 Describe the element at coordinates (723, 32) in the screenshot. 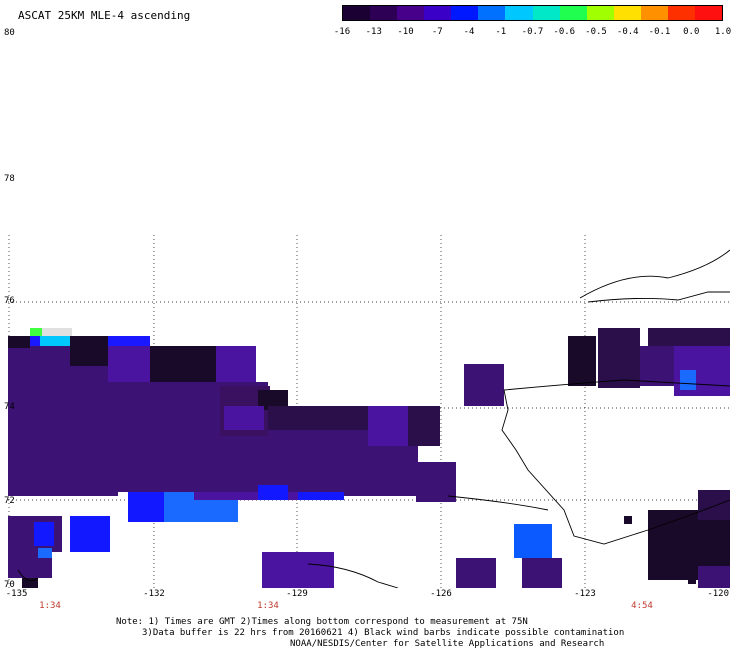

I see `colorbar-tick-label: 1.0` at that location.